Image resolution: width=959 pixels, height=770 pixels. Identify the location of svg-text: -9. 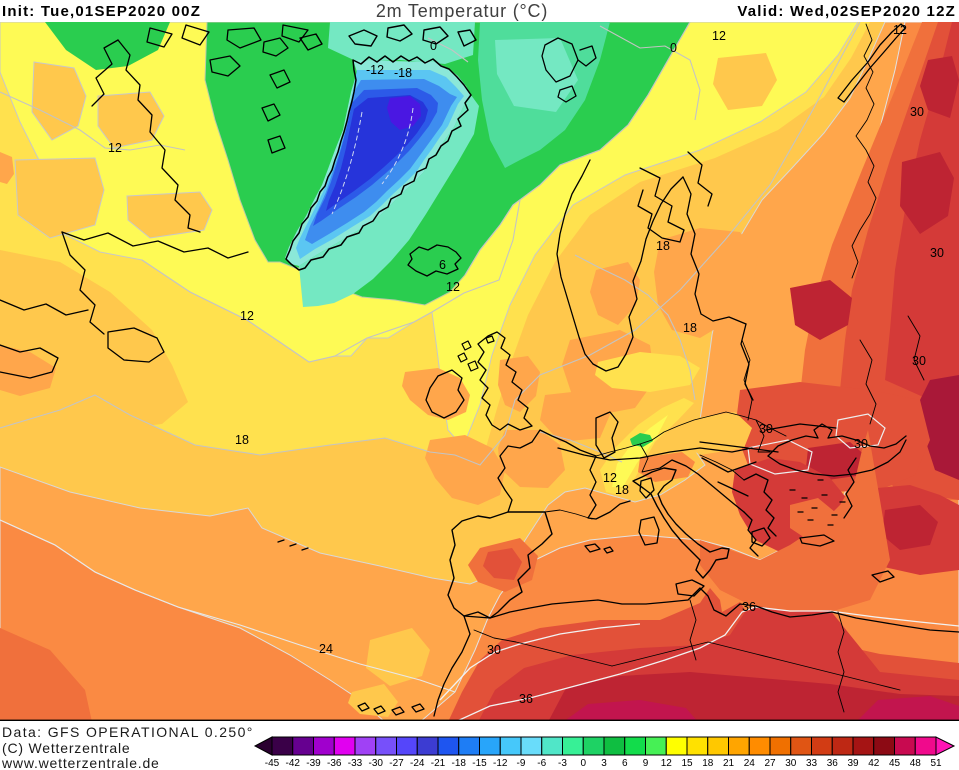
(521, 763).